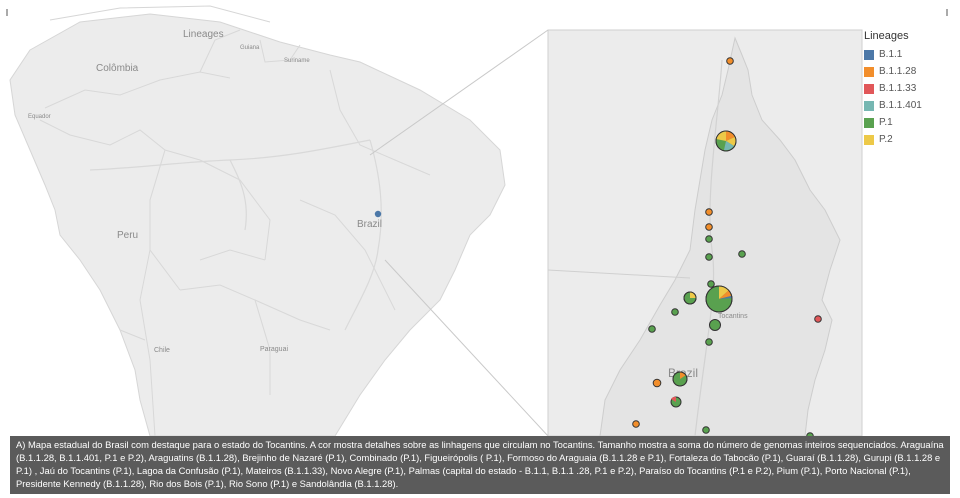  I want to click on legend-item: B.1.1.33, so click(909, 88).